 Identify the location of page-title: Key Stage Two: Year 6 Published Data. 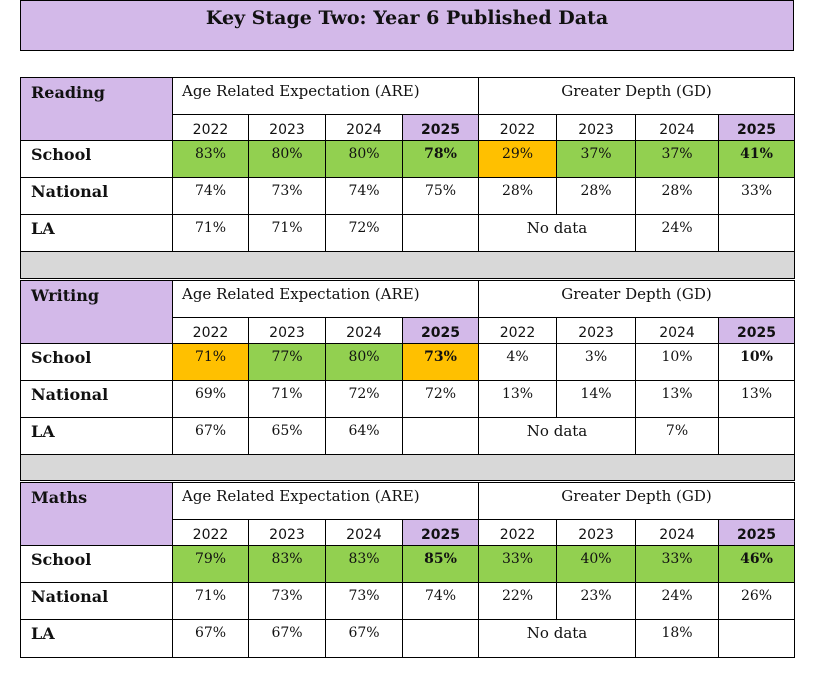
(407, 18).